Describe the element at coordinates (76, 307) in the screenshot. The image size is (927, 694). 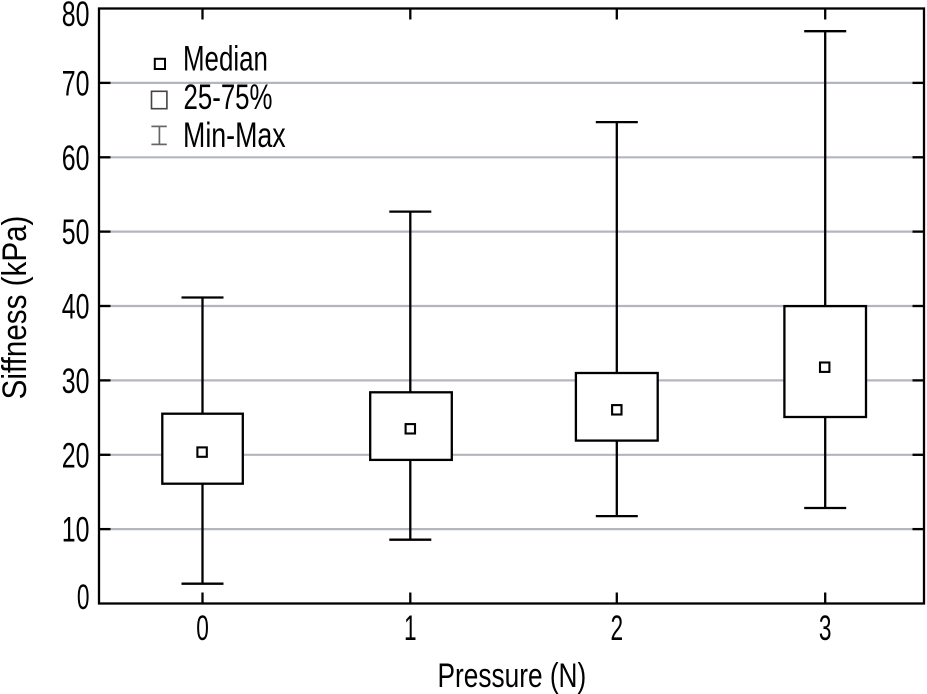
I see `svg-text: 40` at that location.